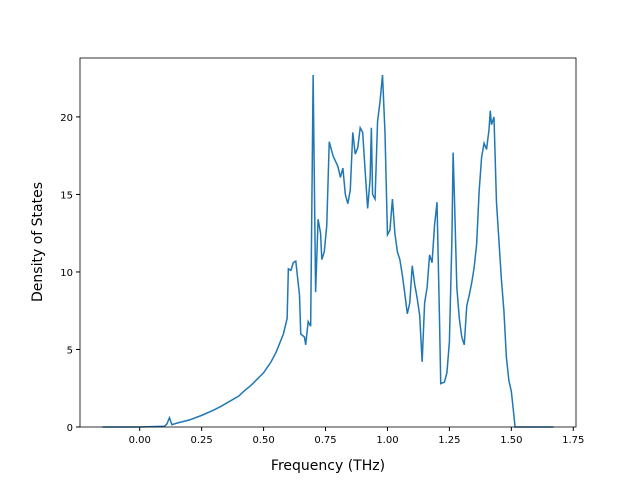  Describe the element at coordinates (38, 242) in the screenshot. I see `y-axis-label: Density of States` at that location.